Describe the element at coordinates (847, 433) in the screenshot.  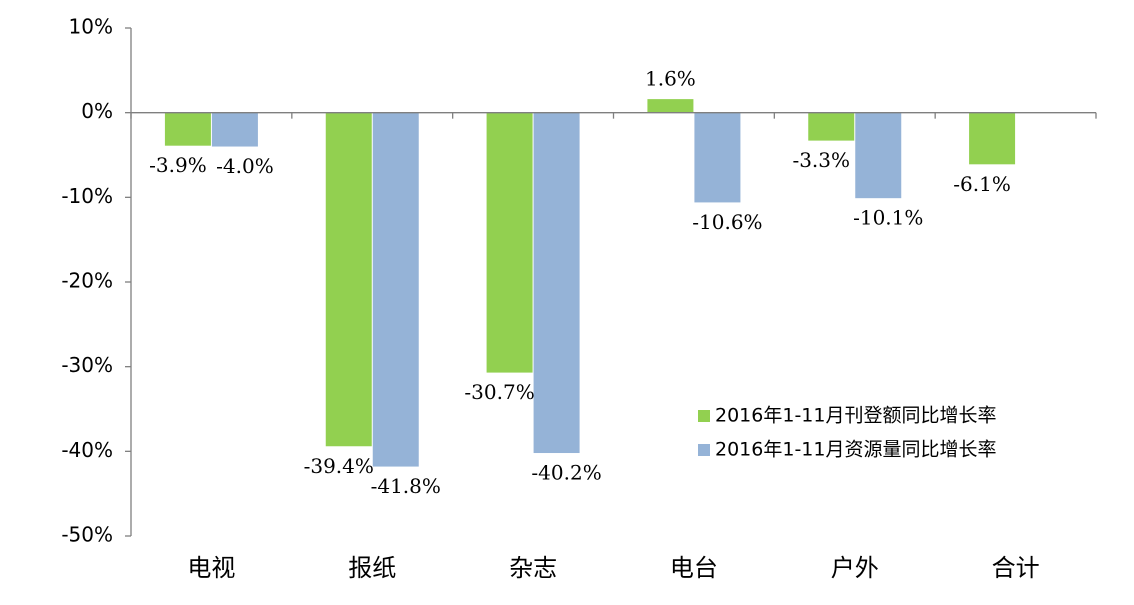
I see `legend: 2016年1-11月刊登额同比增长率 2016年1-11月资源量同比增长率` at that location.